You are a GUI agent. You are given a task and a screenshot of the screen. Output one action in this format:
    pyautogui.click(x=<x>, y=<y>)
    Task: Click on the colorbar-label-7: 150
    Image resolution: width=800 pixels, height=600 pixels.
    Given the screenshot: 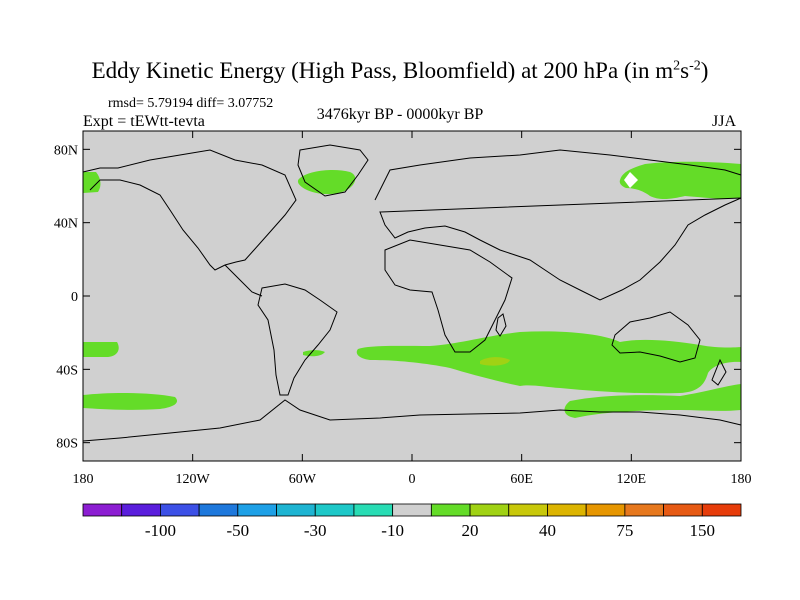 What is the action you would take?
    pyautogui.click(x=703, y=530)
    